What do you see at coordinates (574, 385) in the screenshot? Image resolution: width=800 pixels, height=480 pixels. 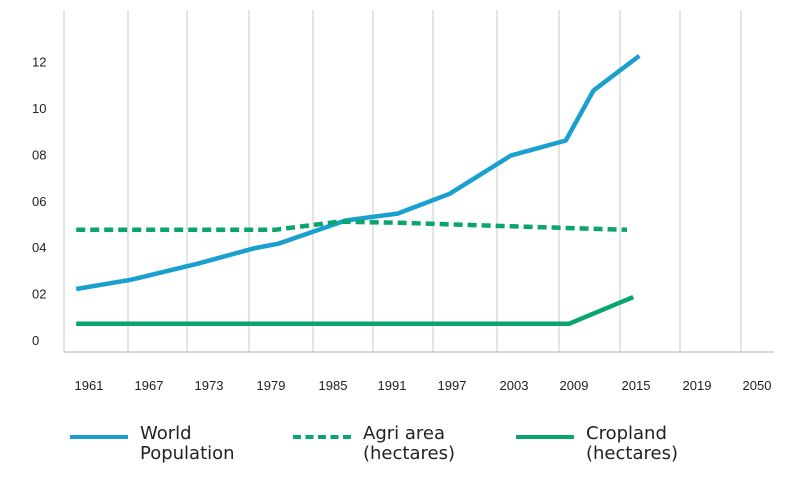 I see `x-tick-label: 2009` at bounding box center [574, 385].